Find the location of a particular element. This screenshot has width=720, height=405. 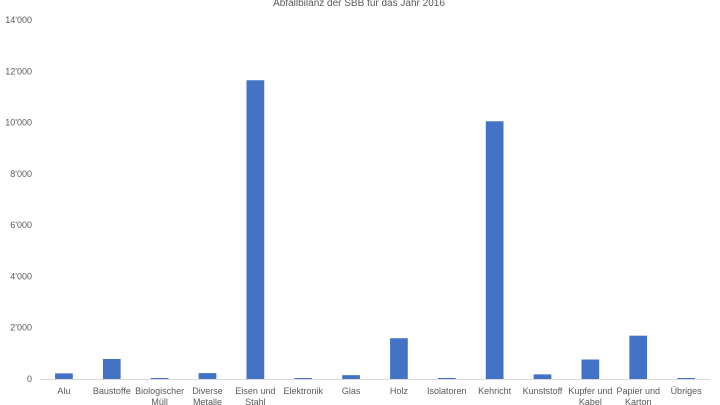

y-axis: 0 2'000 4'000 6'000 8'000 10'000 12'000 14'000 is located at coordinates (18, 199).